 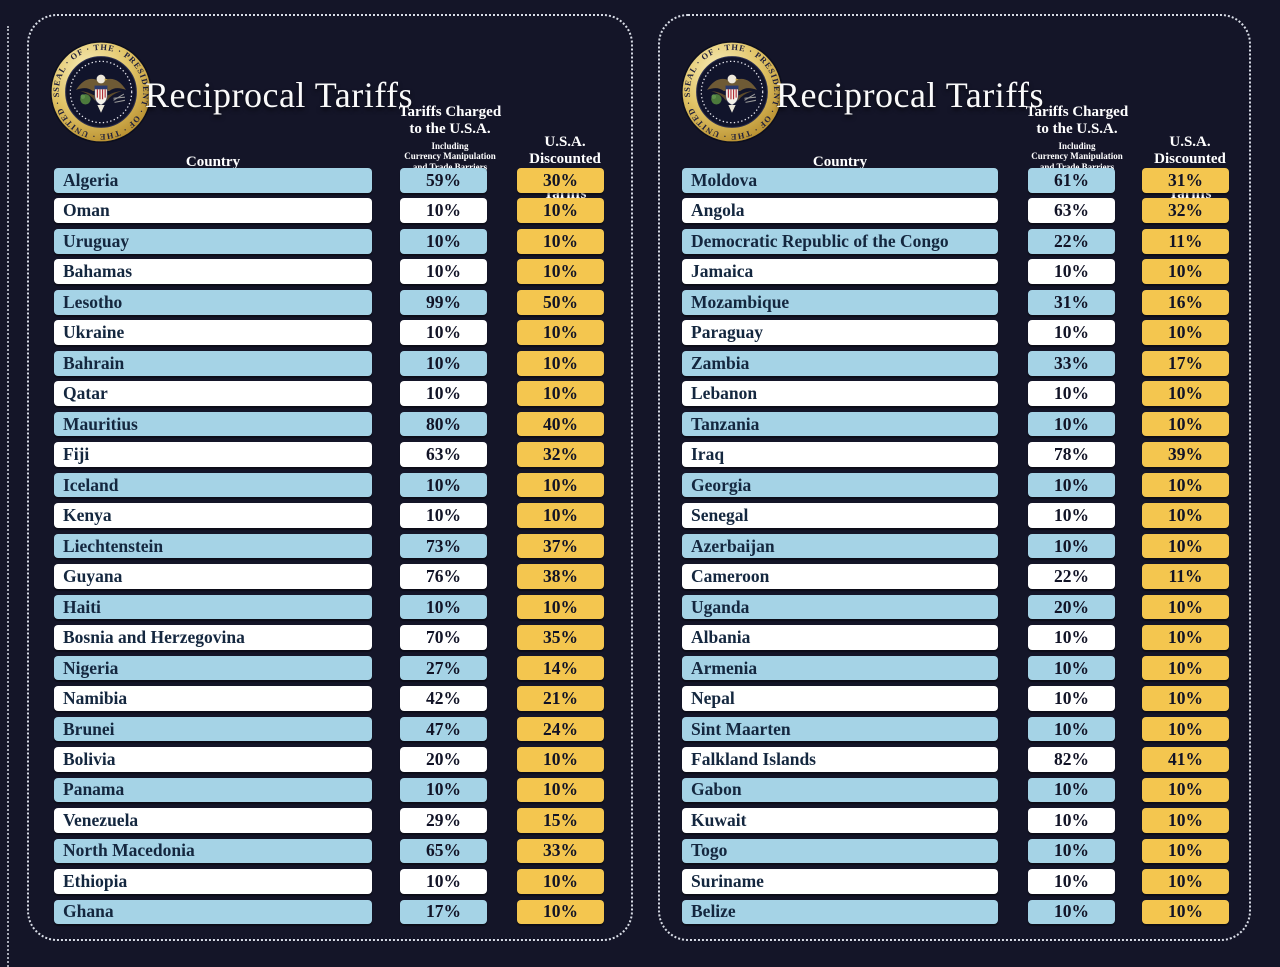 What do you see at coordinates (1185, 576) in the screenshot?
I see `discounted-tariff-cell: 11%` at bounding box center [1185, 576].